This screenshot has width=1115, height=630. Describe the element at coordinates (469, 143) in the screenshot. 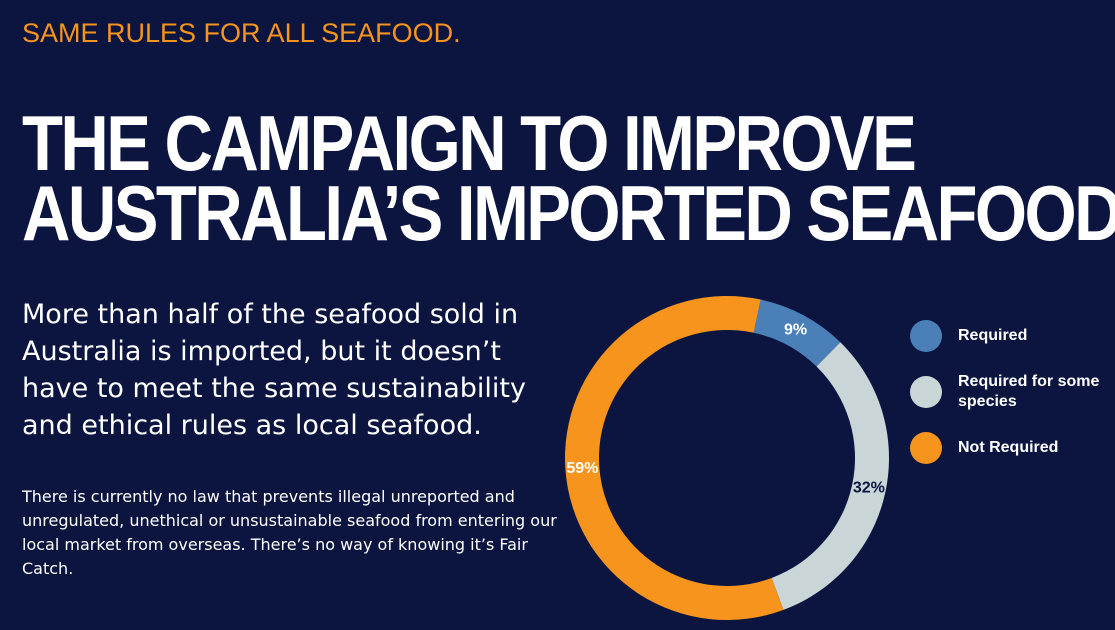

I see `headline: THE CAMPAIGN TO IMPROVE` at that location.